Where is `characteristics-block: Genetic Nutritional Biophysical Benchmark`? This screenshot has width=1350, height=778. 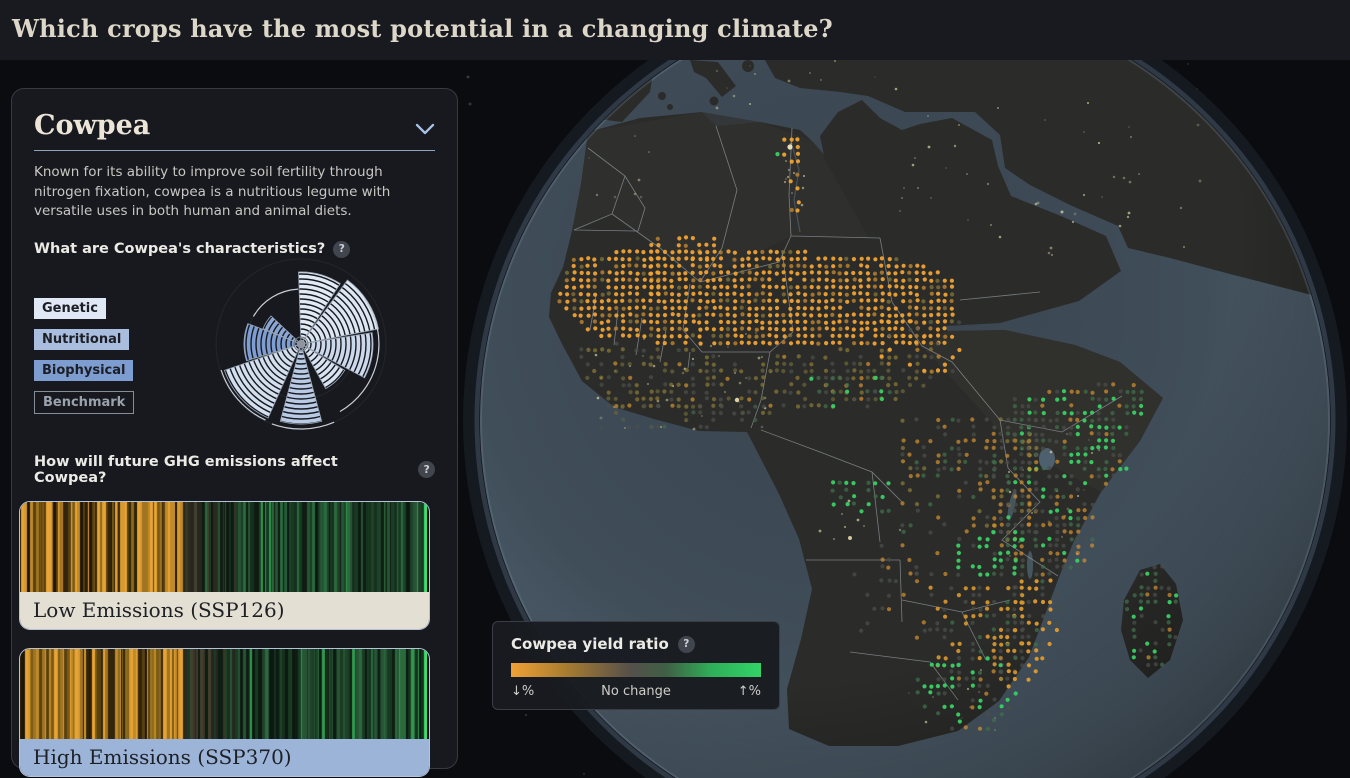 characteristics-block: Genetic Nutritional Biophysical Benchmark is located at coordinates (234, 354).